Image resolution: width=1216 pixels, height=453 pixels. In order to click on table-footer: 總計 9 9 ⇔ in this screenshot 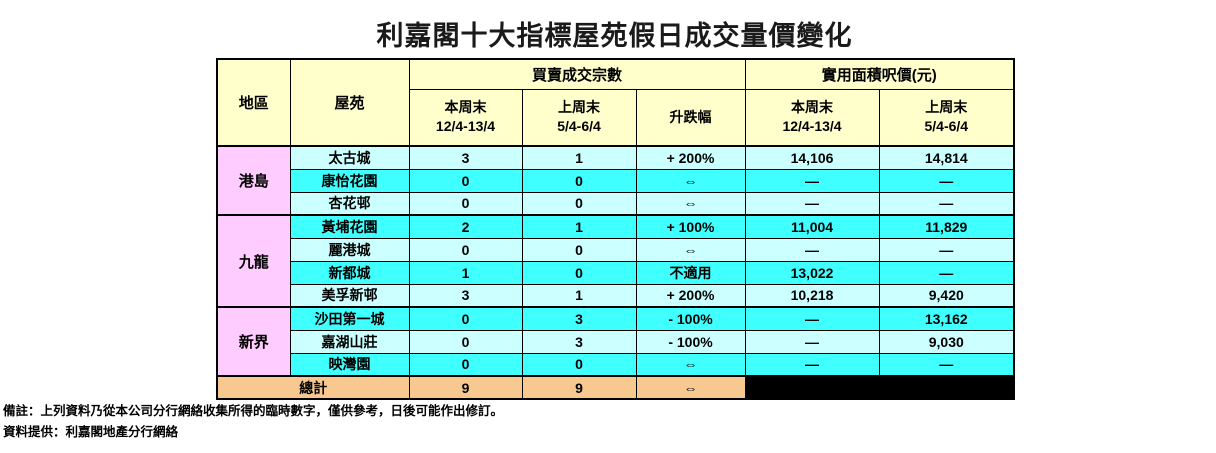, I will do `click(615, 387)`.